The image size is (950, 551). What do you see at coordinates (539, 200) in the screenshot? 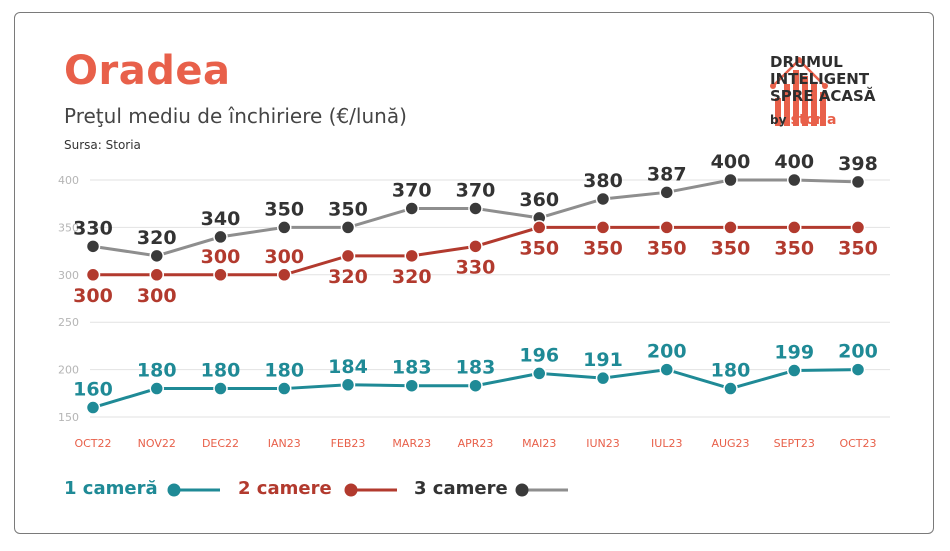
I see `data-label: 360` at bounding box center [539, 200].